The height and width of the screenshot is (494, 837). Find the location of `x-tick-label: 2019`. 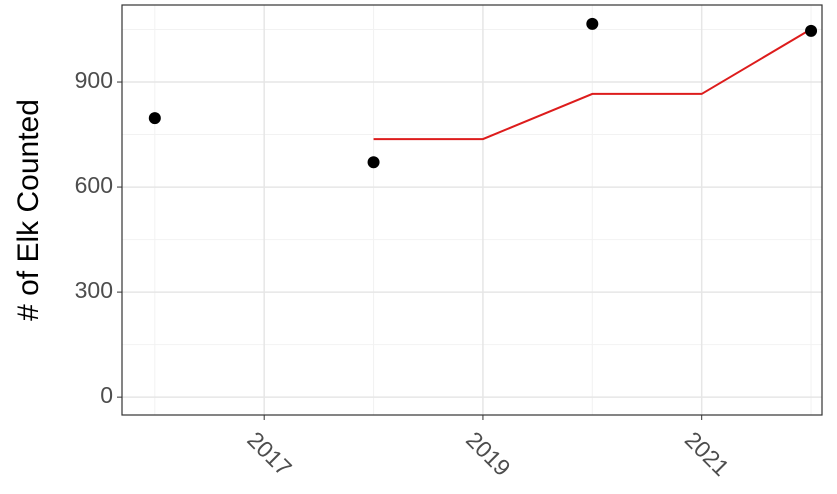

x-tick-label: 2019 is located at coordinates (488, 453).